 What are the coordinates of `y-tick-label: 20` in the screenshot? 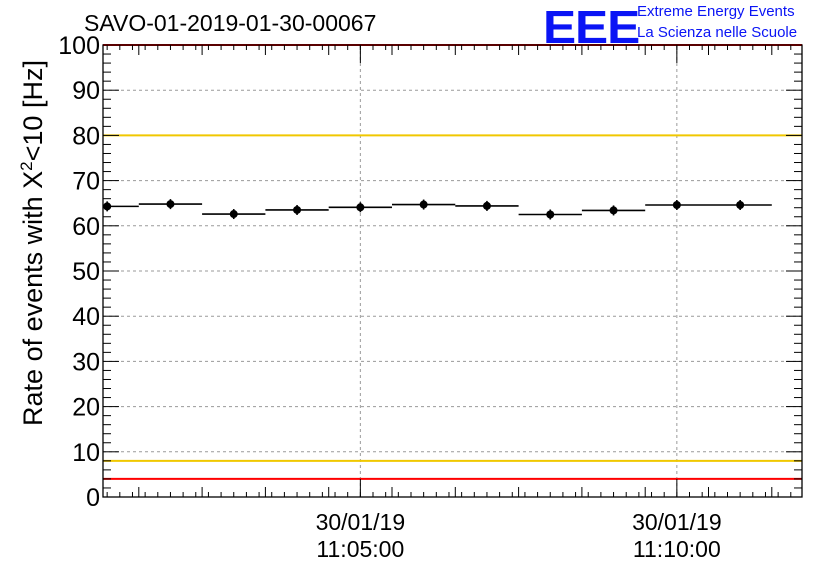 It's located at (86, 408).